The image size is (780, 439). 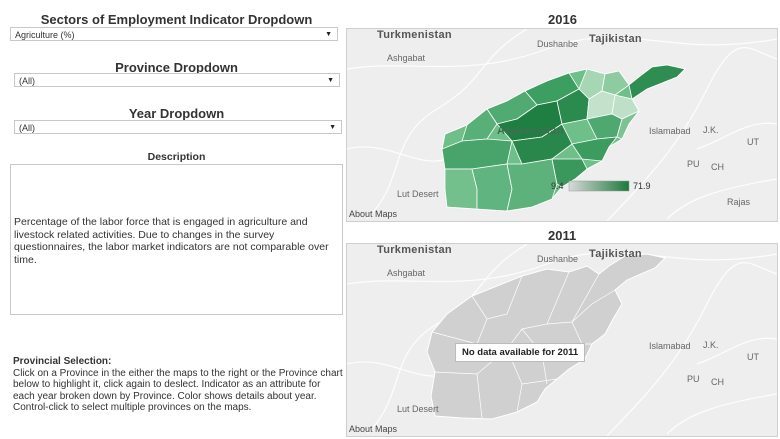 What do you see at coordinates (62, 361) in the screenshot?
I see `provincial-title: Provincial Selection:` at bounding box center [62, 361].